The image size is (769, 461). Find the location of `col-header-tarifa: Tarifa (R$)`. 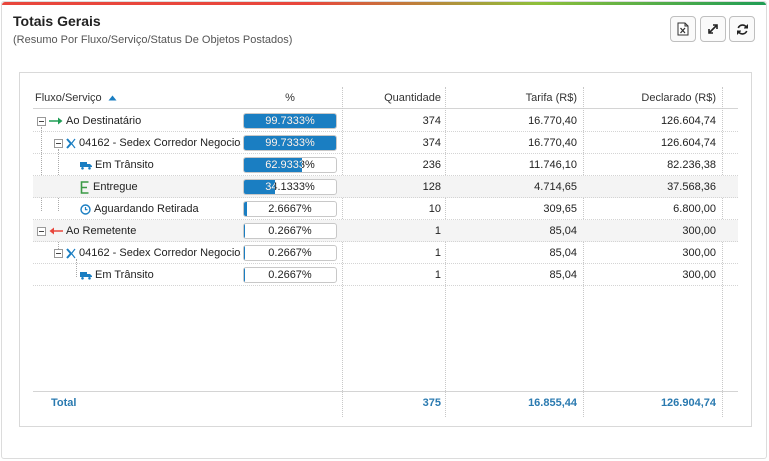

col-header-tarifa: Tarifa (R$) is located at coordinates (551, 98).